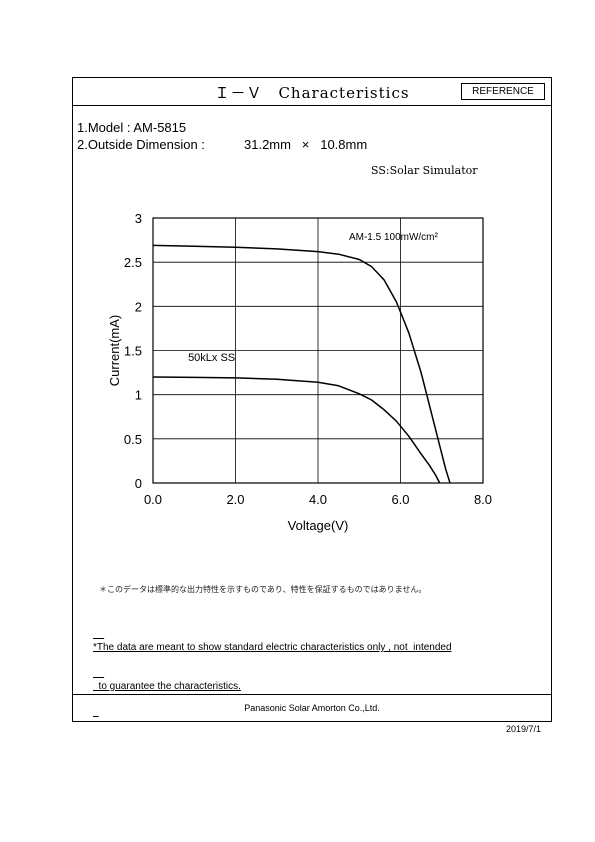 Image resolution: width=595 pixels, height=842 pixels. What do you see at coordinates (132, 127) in the screenshot?
I see `model-spec: 1.Model : AM-5815` at bounding box center [132, 127].